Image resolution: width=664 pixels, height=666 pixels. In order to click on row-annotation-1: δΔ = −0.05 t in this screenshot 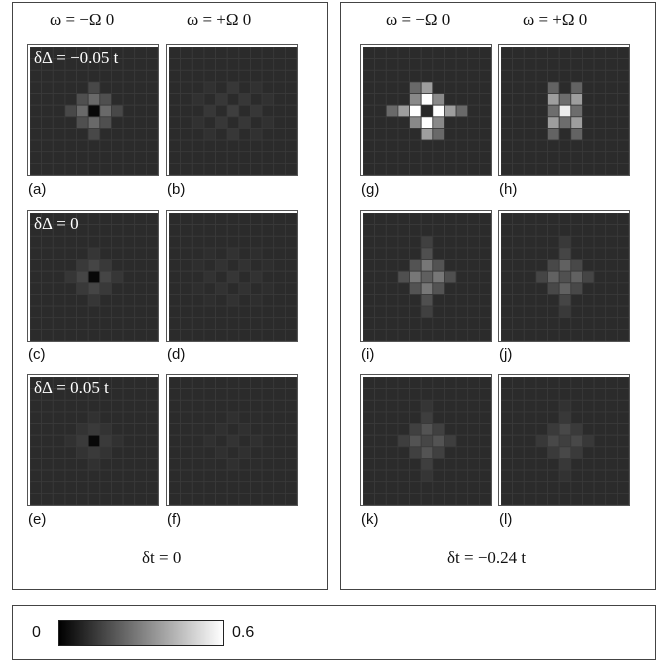, I will do `click(76, 57)`.